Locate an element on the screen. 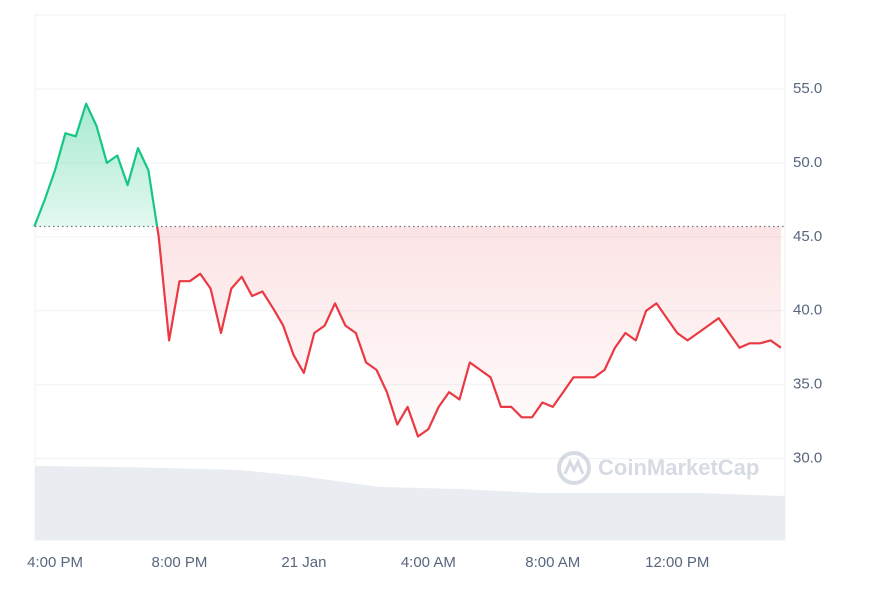 The height and width of the screenshot is (592, 880). x-tick-label: 12:00 PM is located at coordinates (677, 562).